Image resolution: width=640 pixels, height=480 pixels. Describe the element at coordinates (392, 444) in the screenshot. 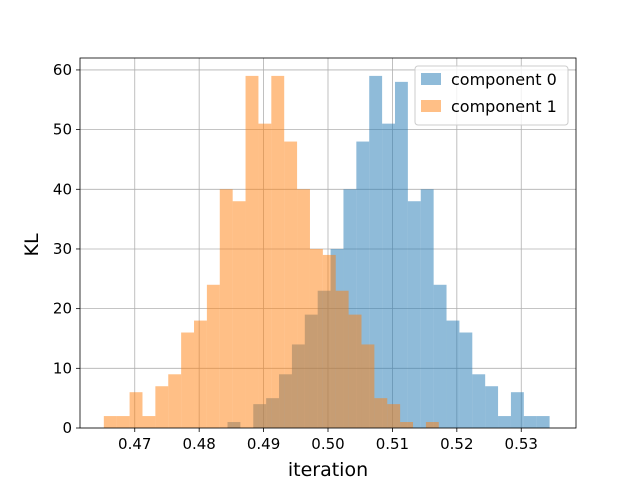

I see `x-tick-label: 0.51` at that location.